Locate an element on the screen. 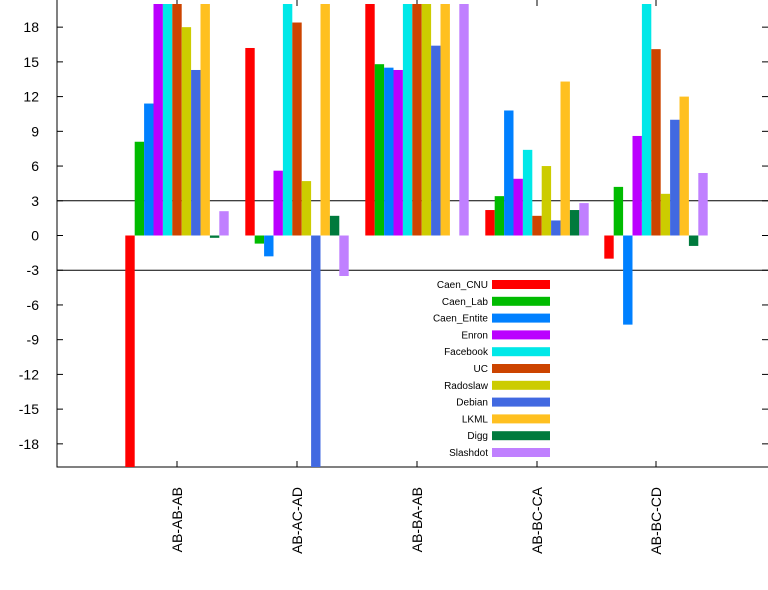 The image size is (768, 590). legend-label: Digg is located at coordinates (477, 436).